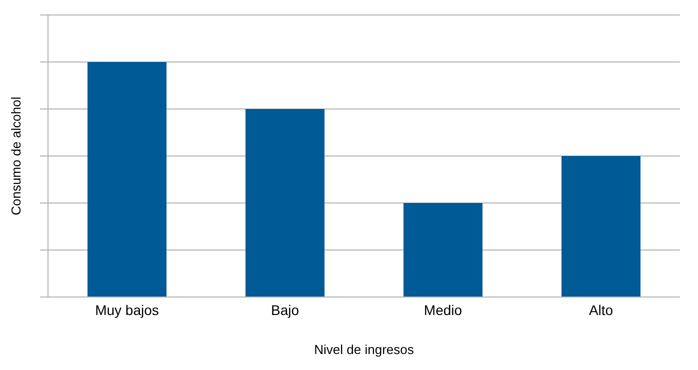  Describe the element at coordinates (443, 310) in the screenshot. I see `x-tick-label: Medio` at that location.